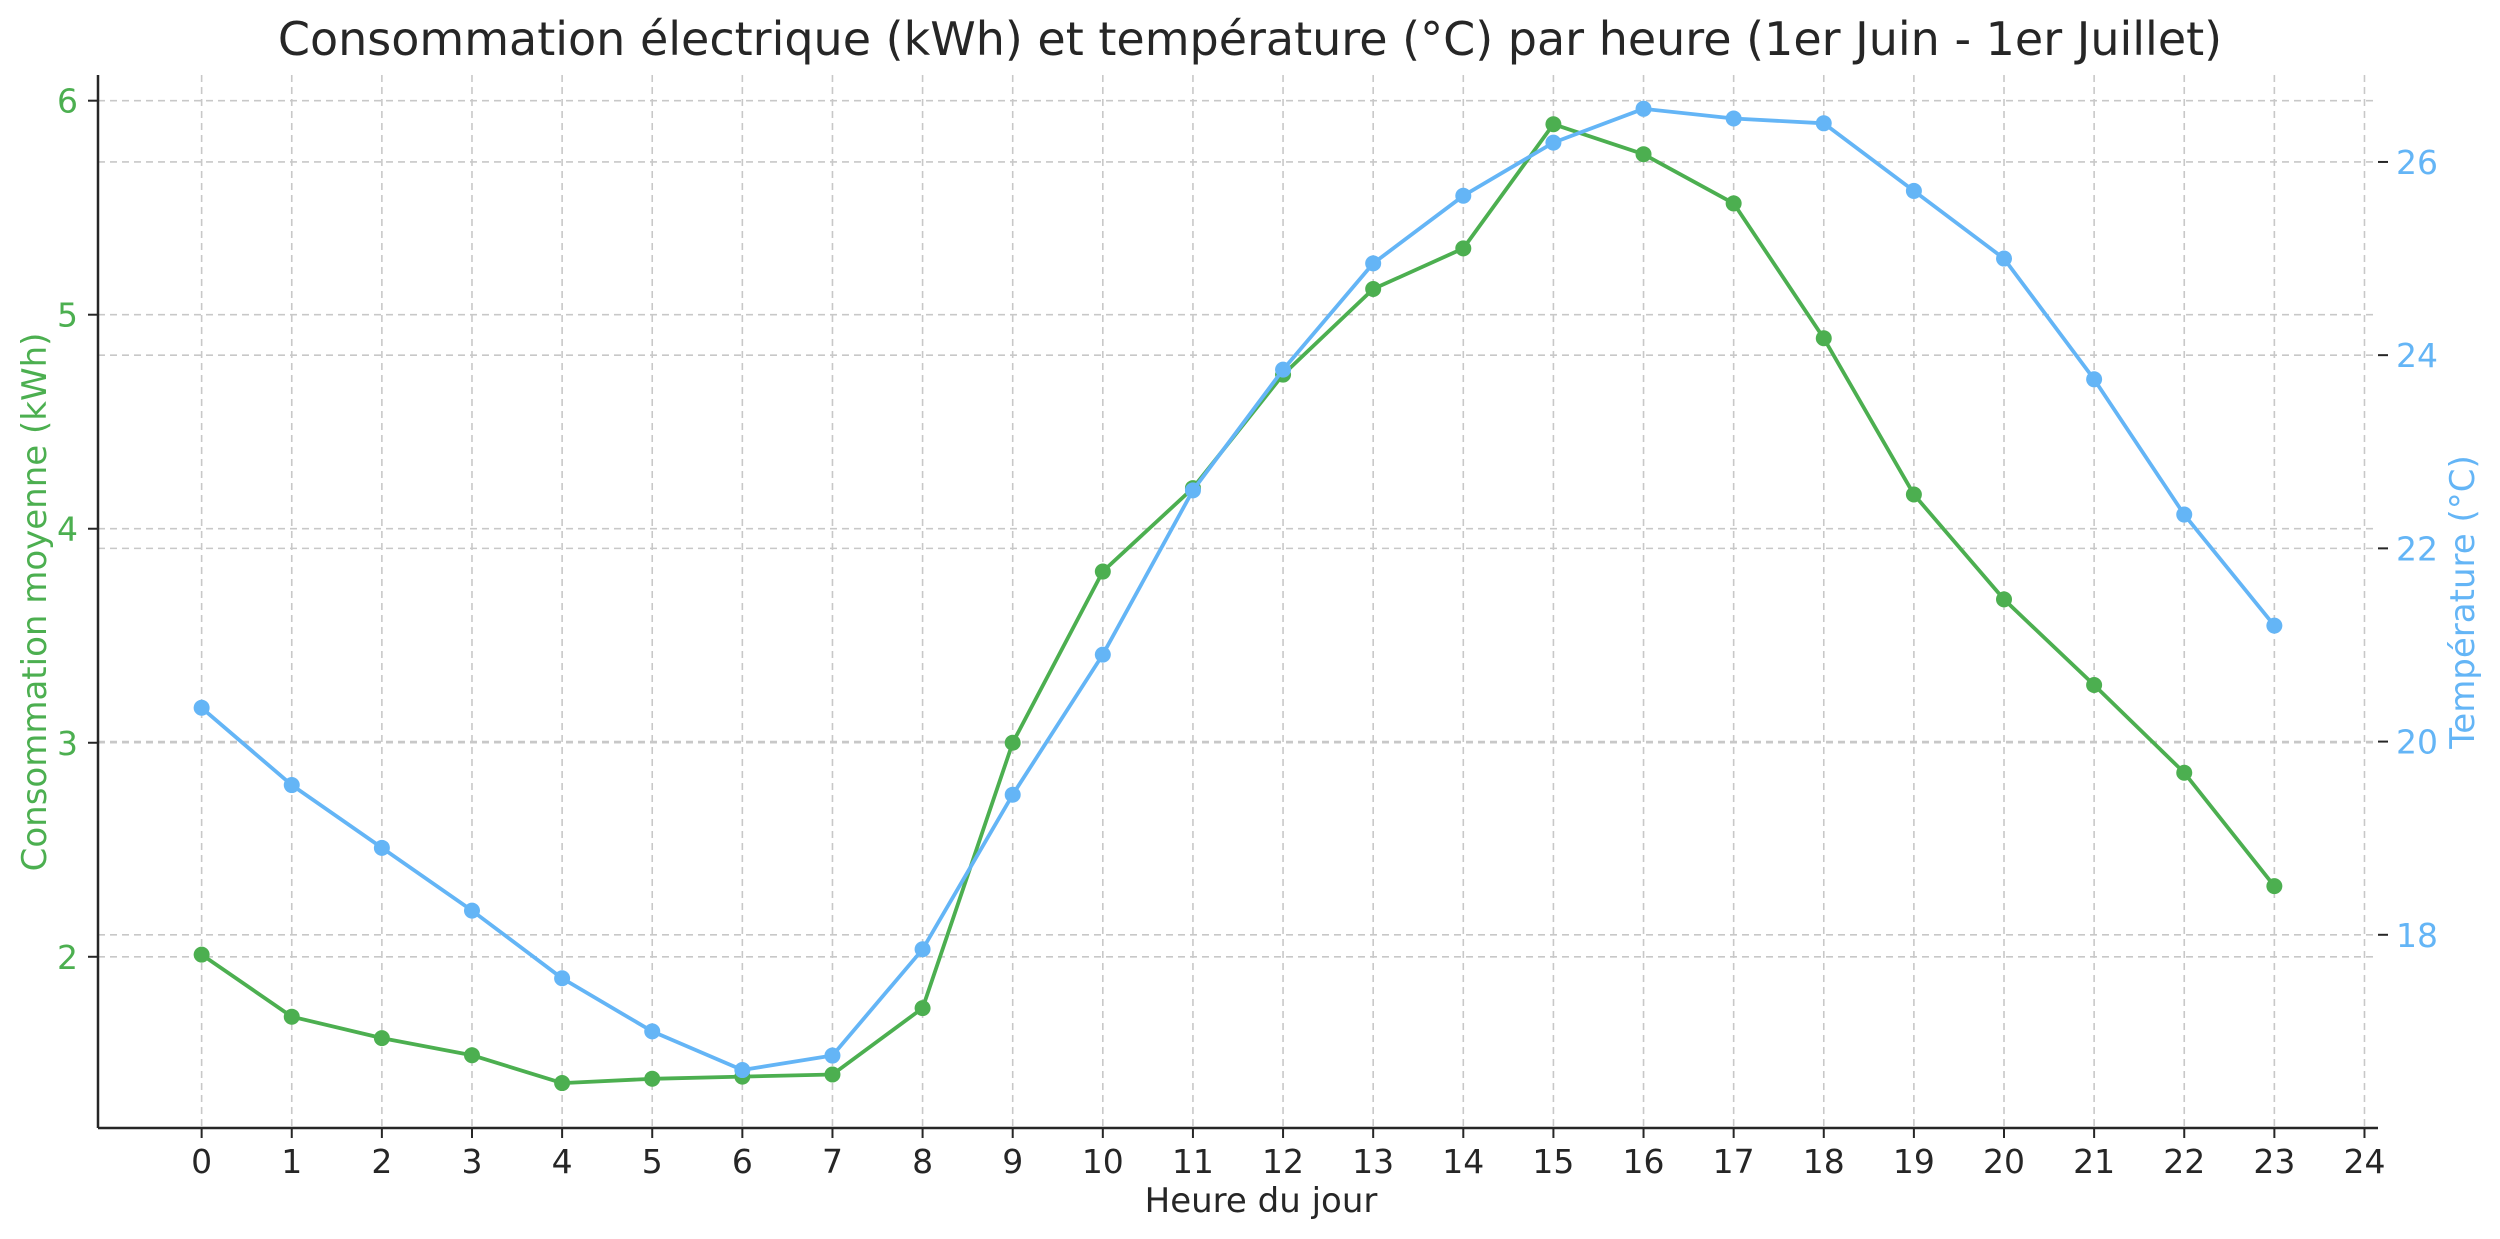 Image resolution: width=2500 pixels, height=1239 pixels. Describe the element at coordinates (1553, 1161) in the screenshot. I see `x-tick-label: 15` at that location.